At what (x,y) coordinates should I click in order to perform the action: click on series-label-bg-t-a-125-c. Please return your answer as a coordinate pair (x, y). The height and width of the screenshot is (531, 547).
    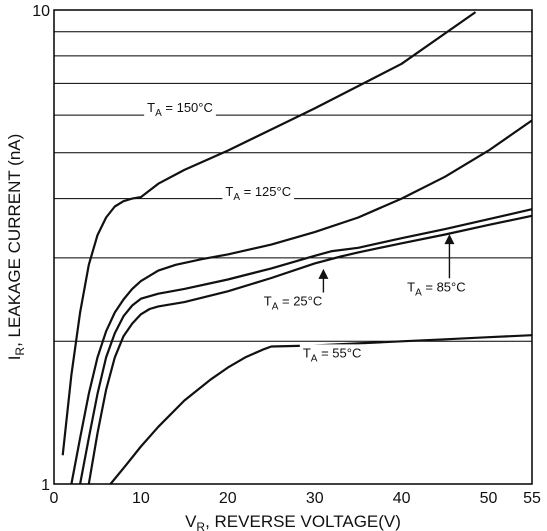
    Looking at the image, I should click on (258, 194).